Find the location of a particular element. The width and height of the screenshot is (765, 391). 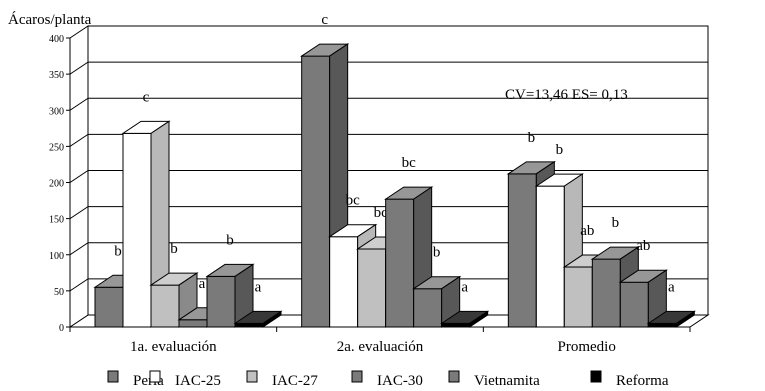

x-tick-label: 2a. evaluación is located at coordinates (380, 347).